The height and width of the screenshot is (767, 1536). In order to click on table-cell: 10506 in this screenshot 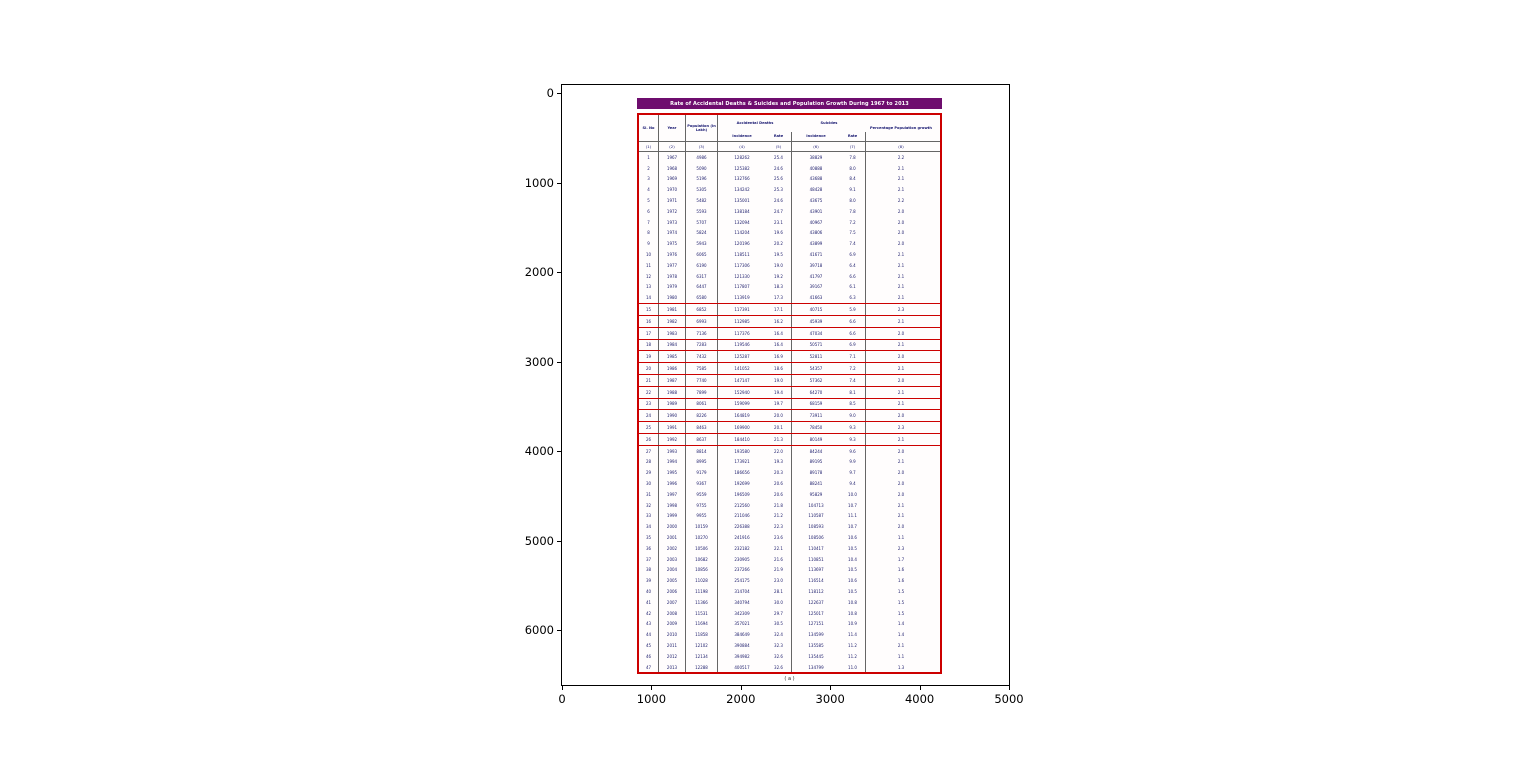, I will do `click(702, 548)`.